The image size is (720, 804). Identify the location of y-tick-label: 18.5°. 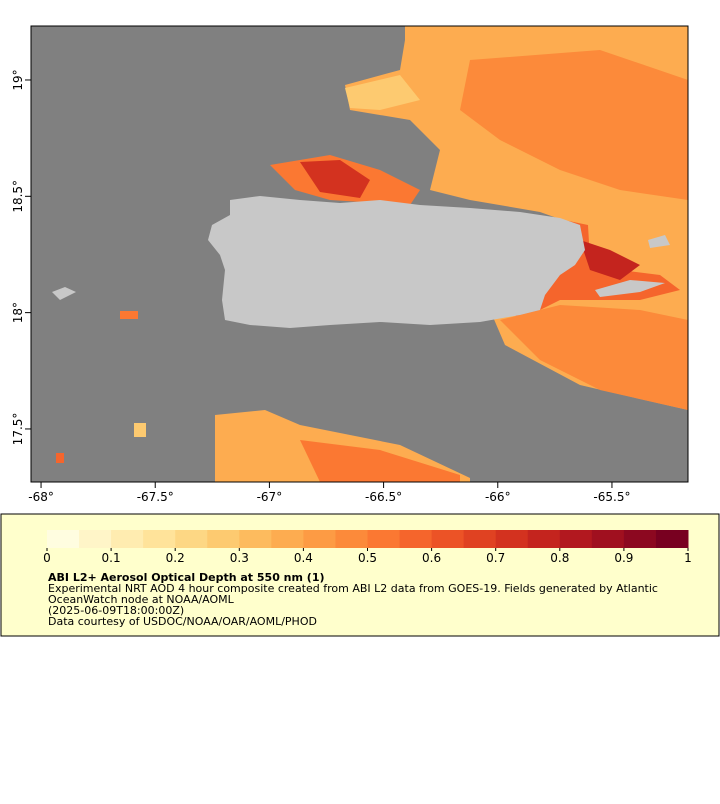
(18, 196).